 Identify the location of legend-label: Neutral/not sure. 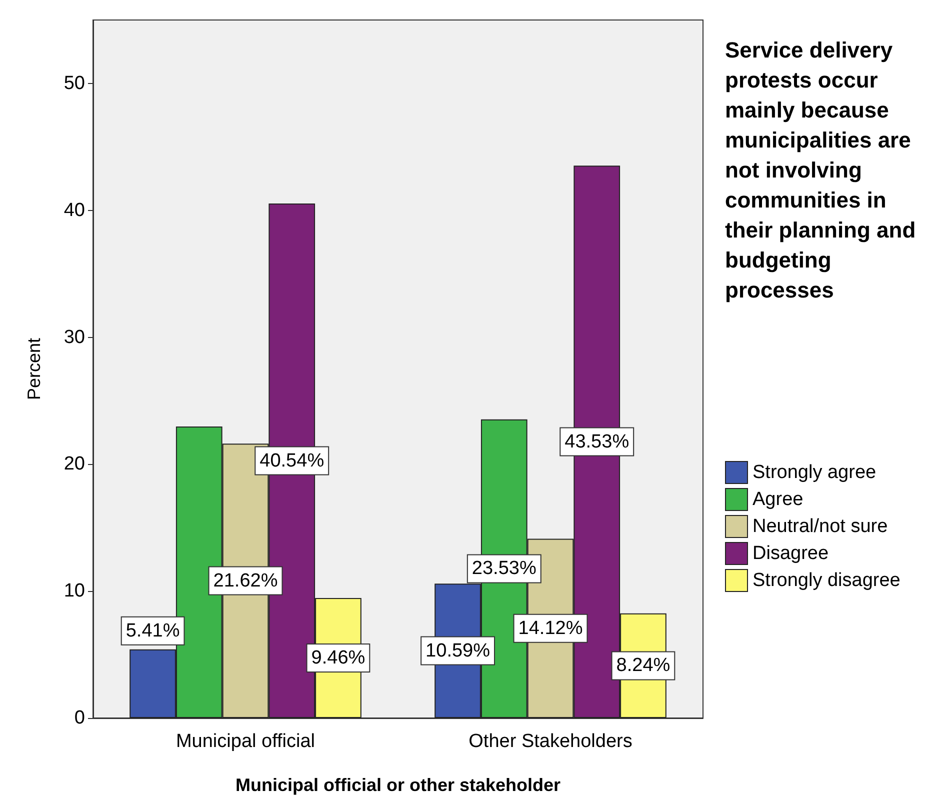
(820, 526).